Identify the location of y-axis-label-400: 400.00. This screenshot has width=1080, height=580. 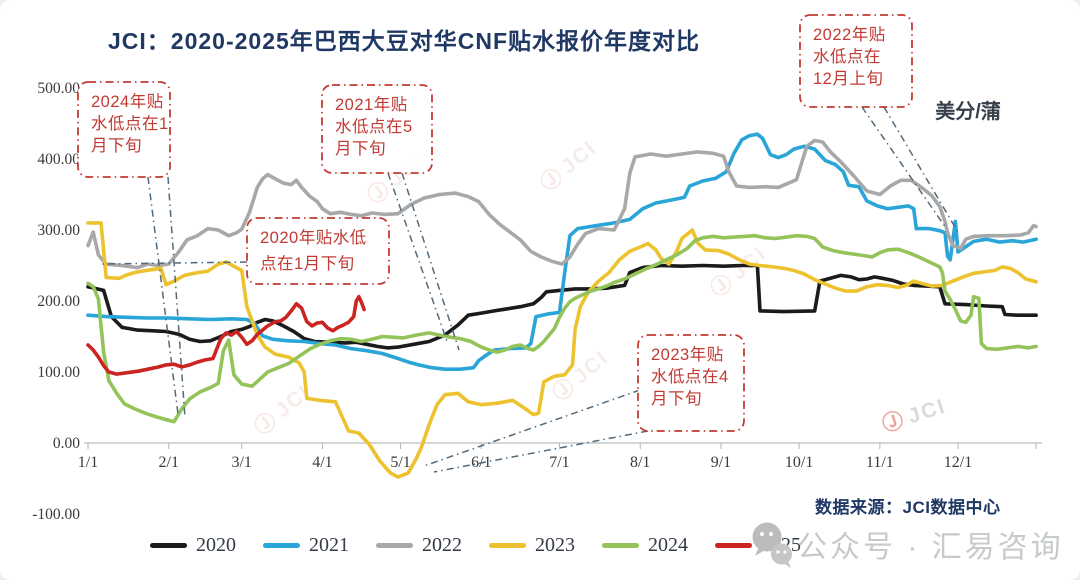
(58, 159).